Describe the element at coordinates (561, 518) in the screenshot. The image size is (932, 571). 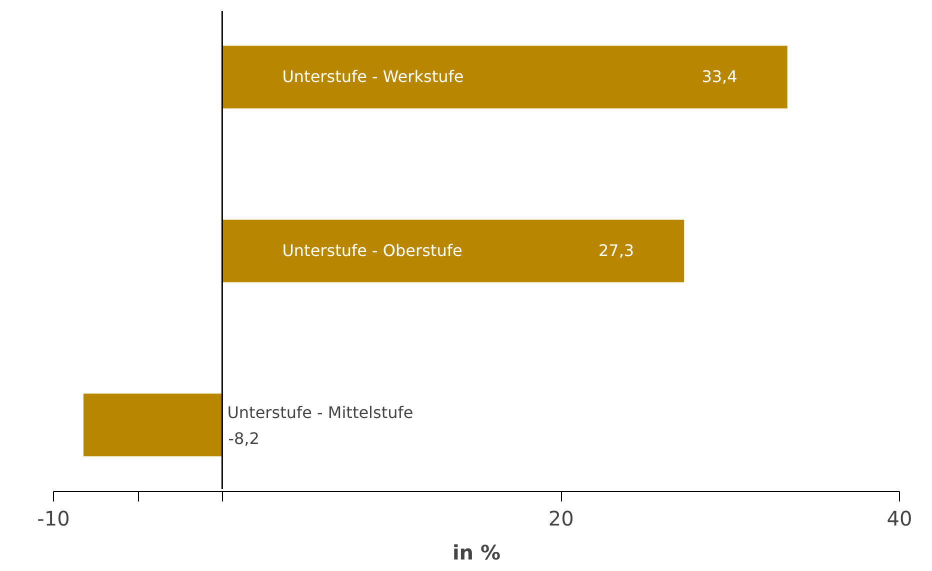
I see `x-tick-label: 20` at that location.